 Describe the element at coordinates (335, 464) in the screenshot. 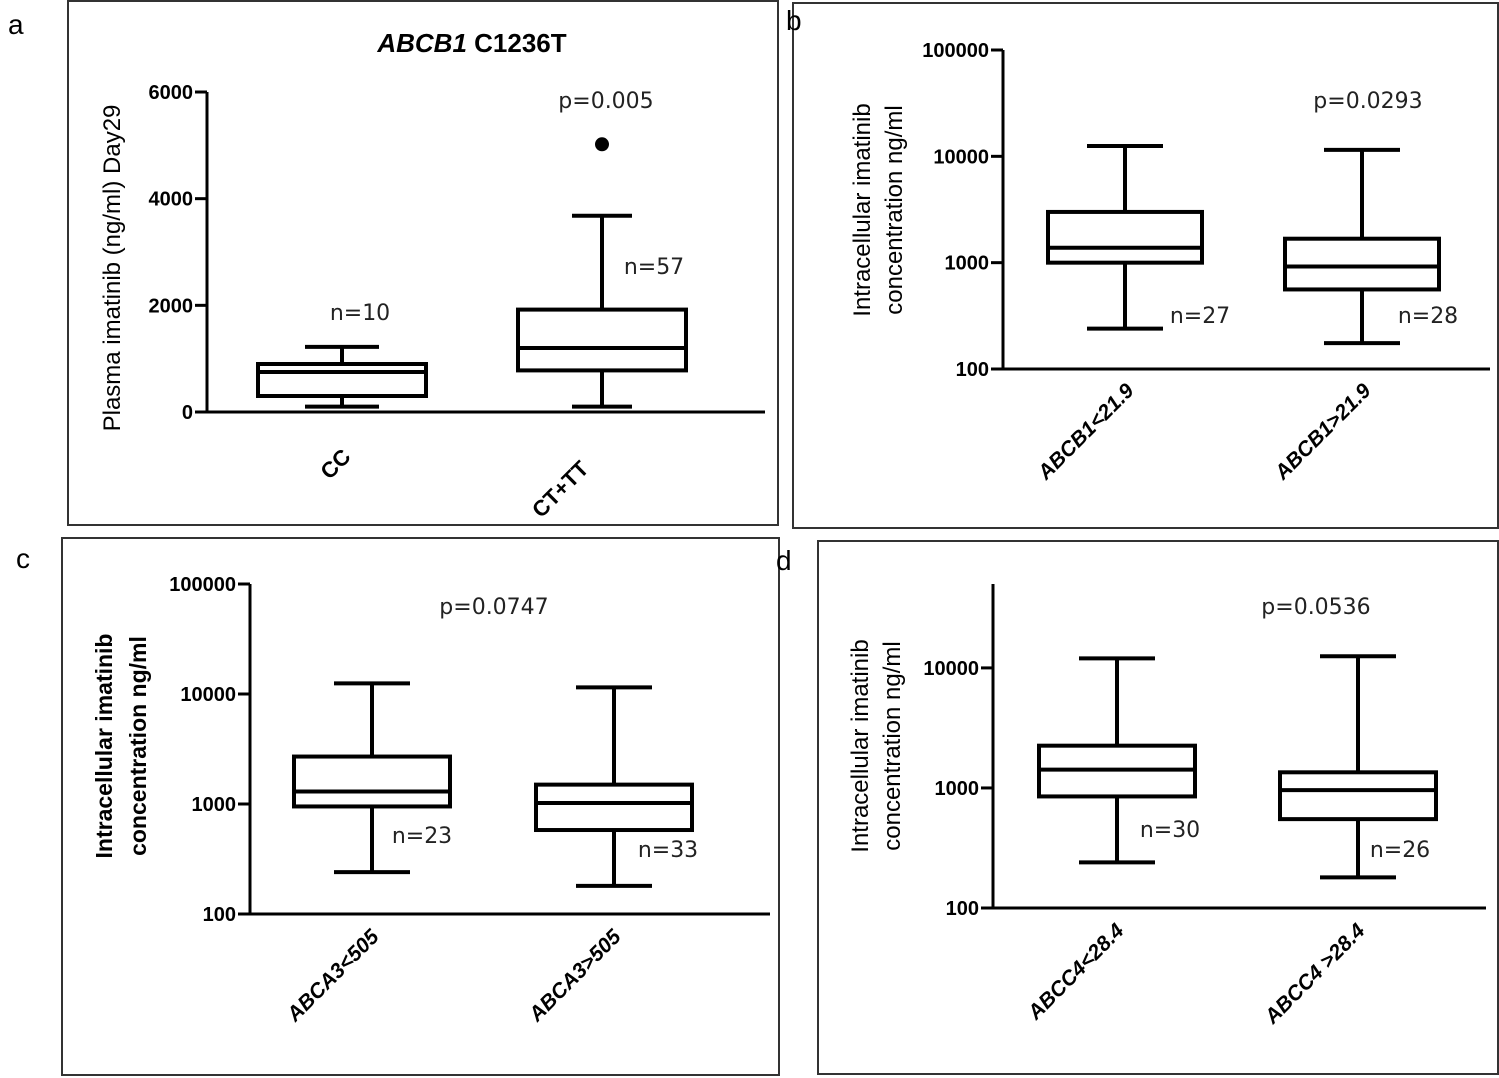

I see `category-label: CC` at that location.